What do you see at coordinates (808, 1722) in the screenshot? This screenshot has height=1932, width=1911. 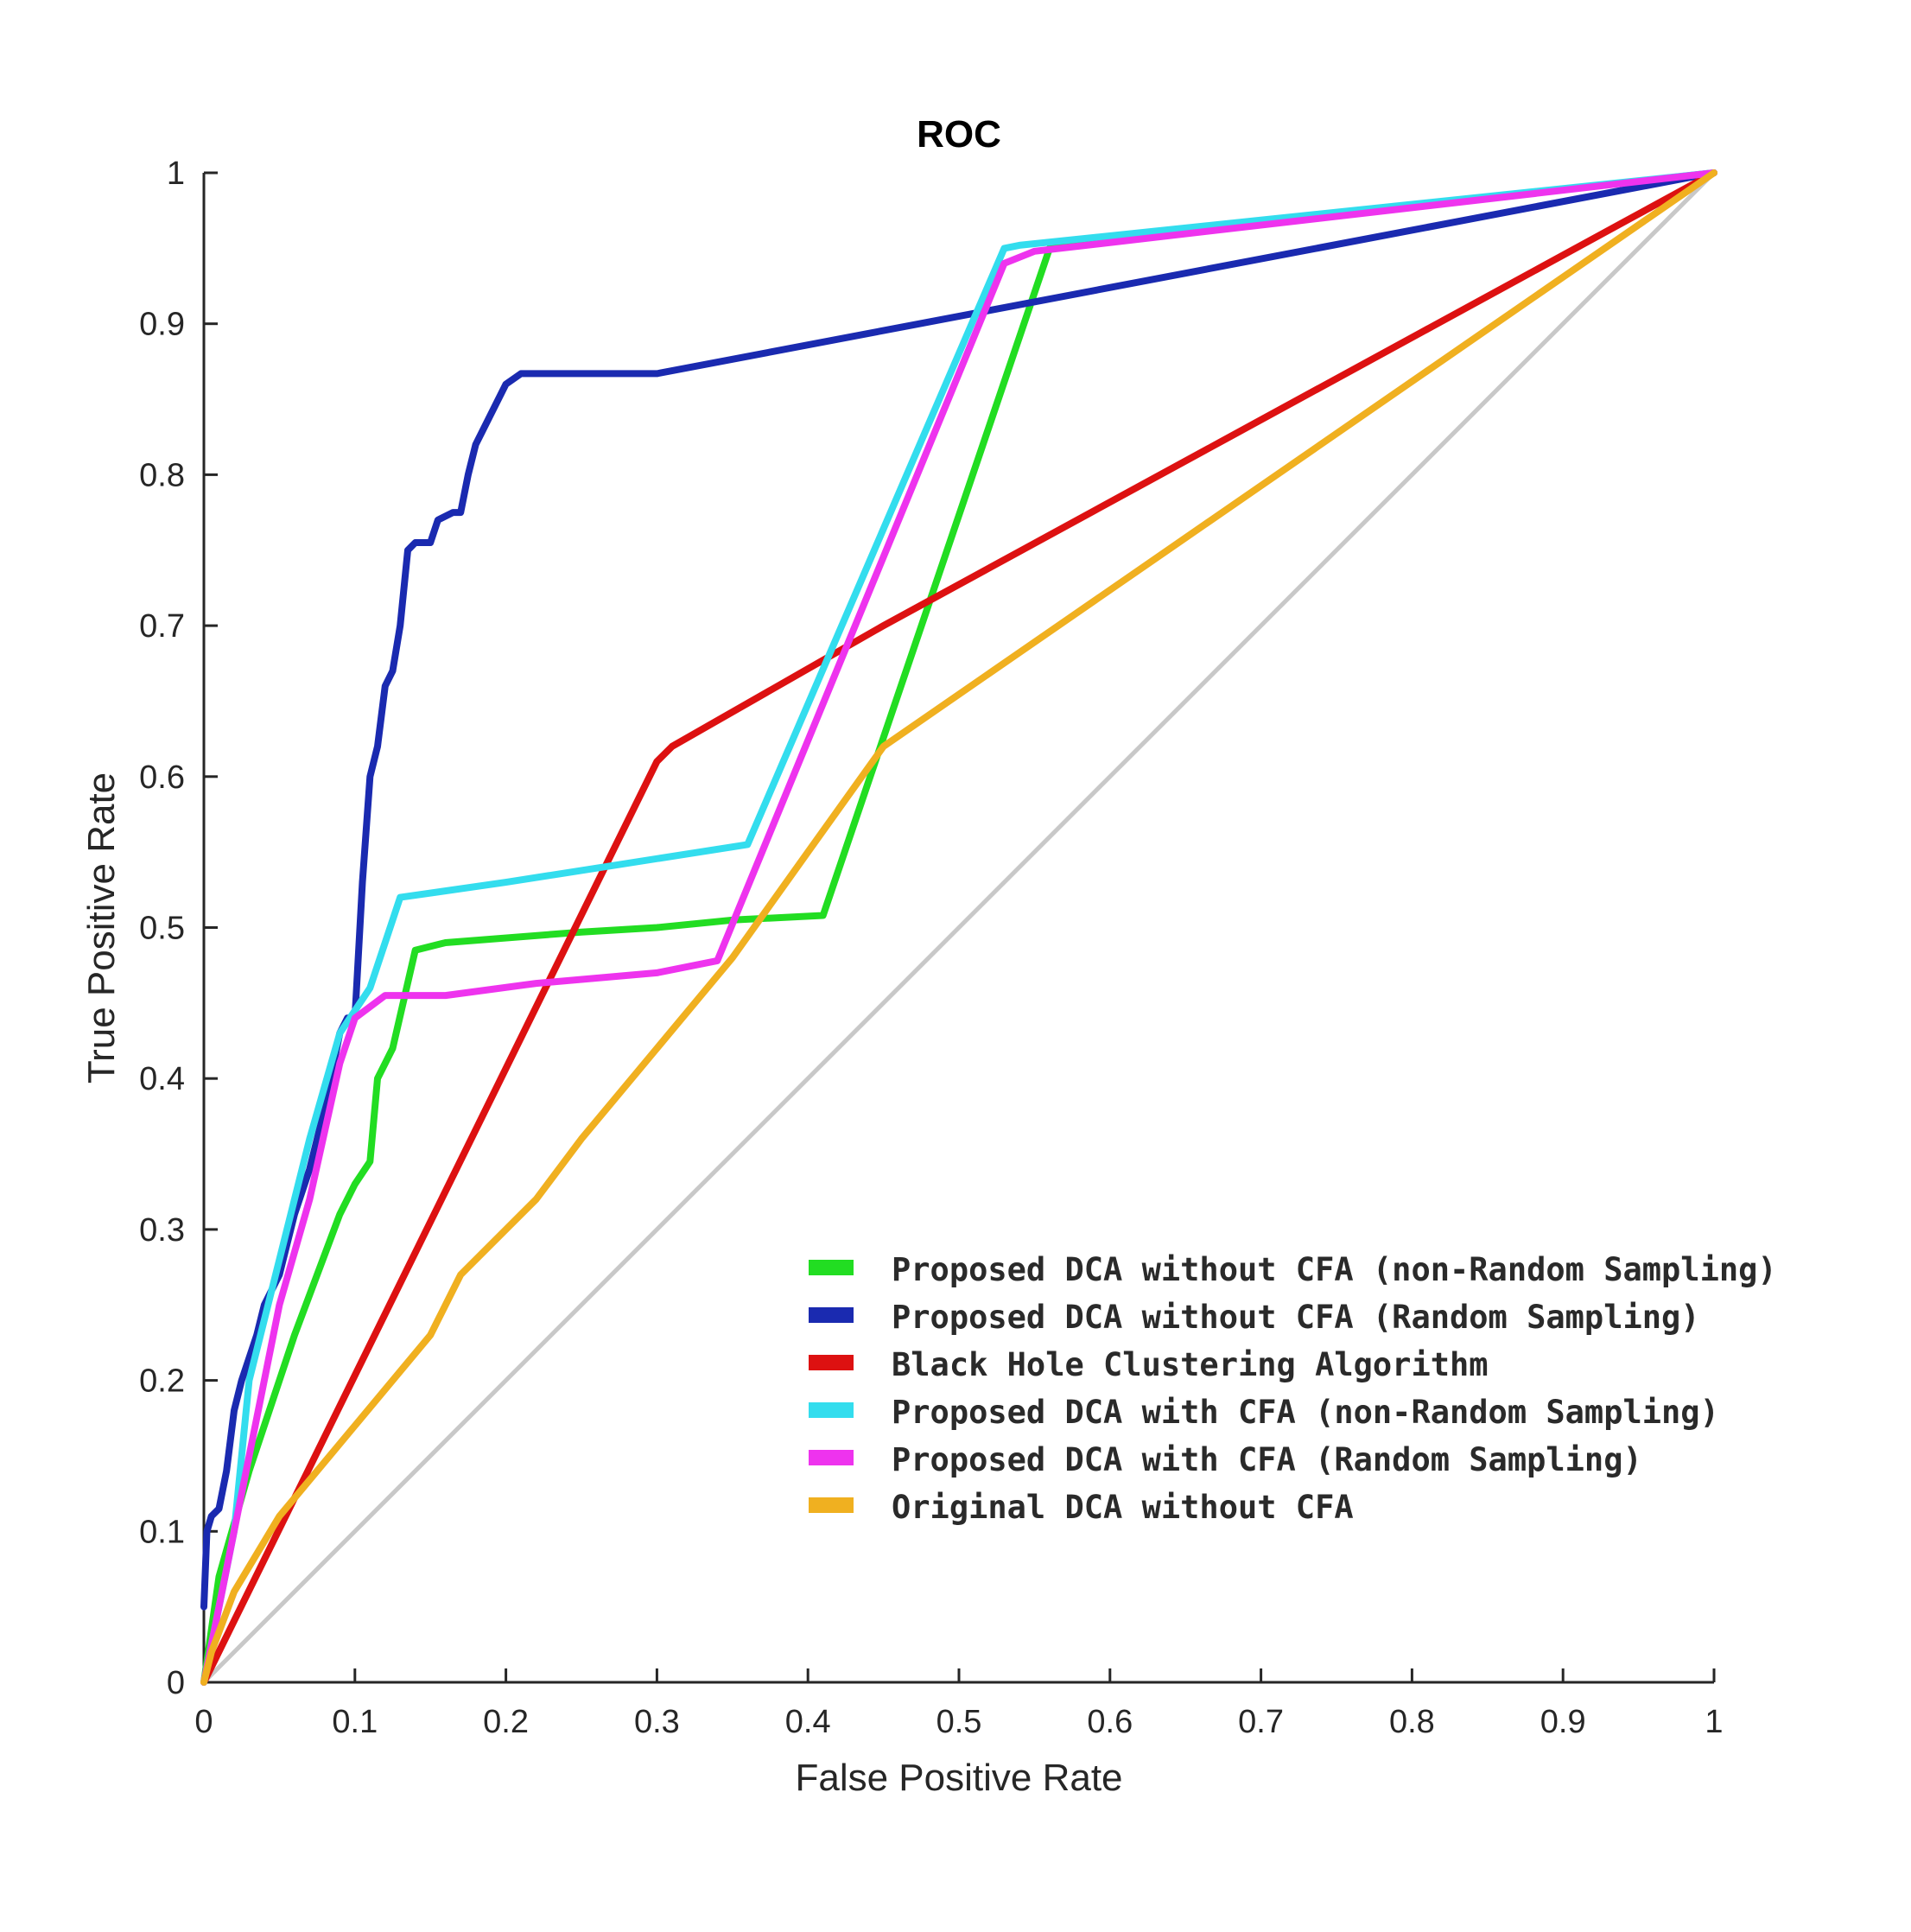 I see `x-tick-label: 0.4` at bounding box center [808, 1722].